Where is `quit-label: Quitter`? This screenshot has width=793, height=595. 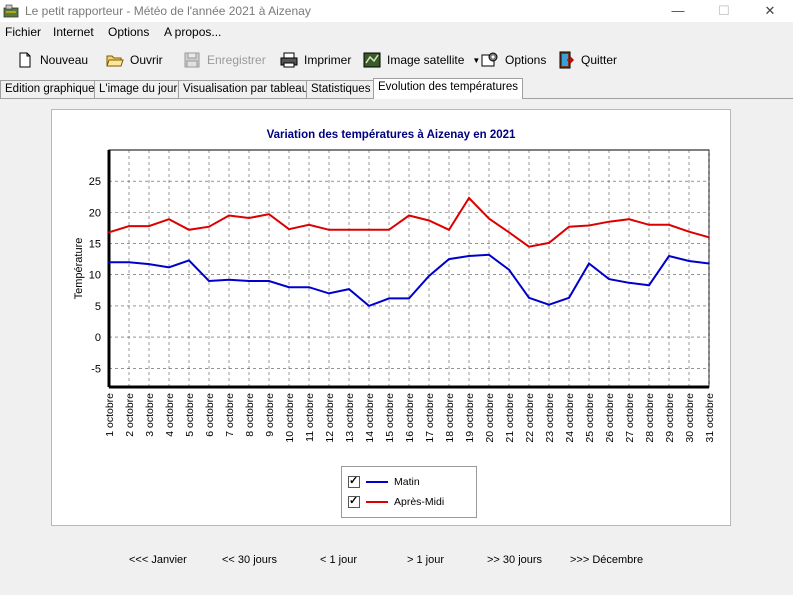 quit-label: Quitter is located at coordinates (599, 60).